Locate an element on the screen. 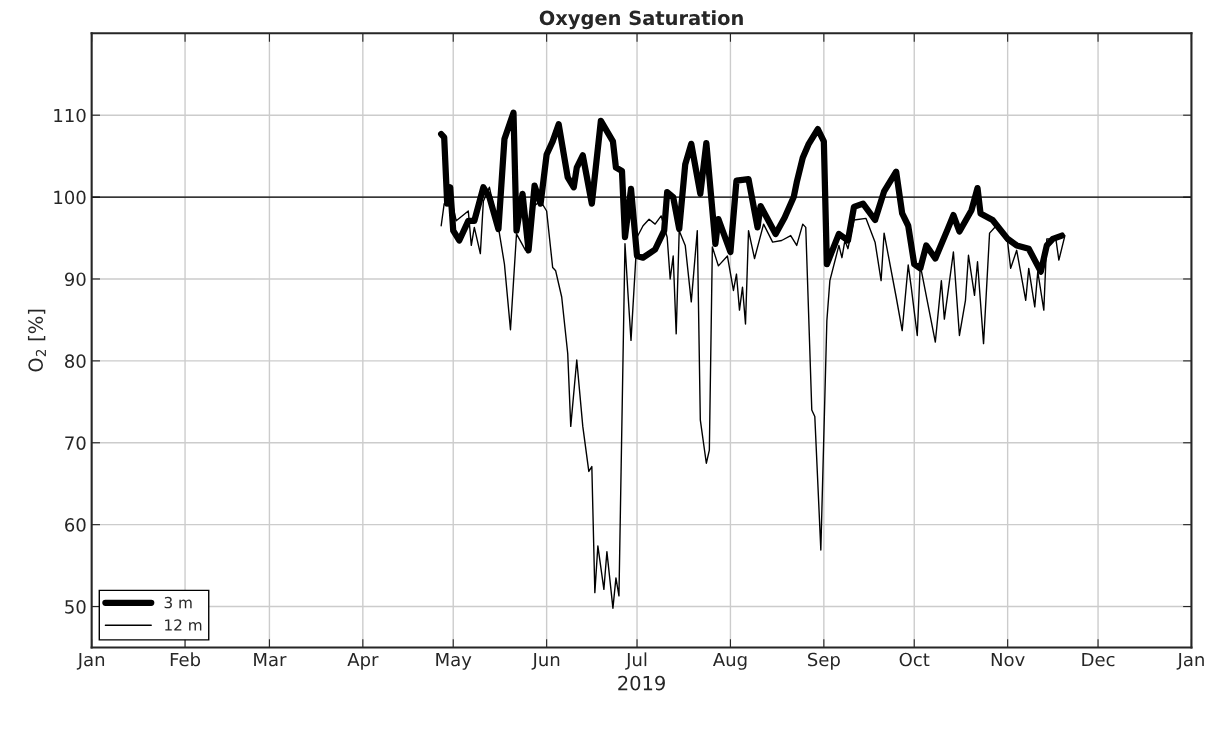 The width and height of the screenshot is (1222, 740). x-tick-label: Aug is located at coordinates (729, 661).